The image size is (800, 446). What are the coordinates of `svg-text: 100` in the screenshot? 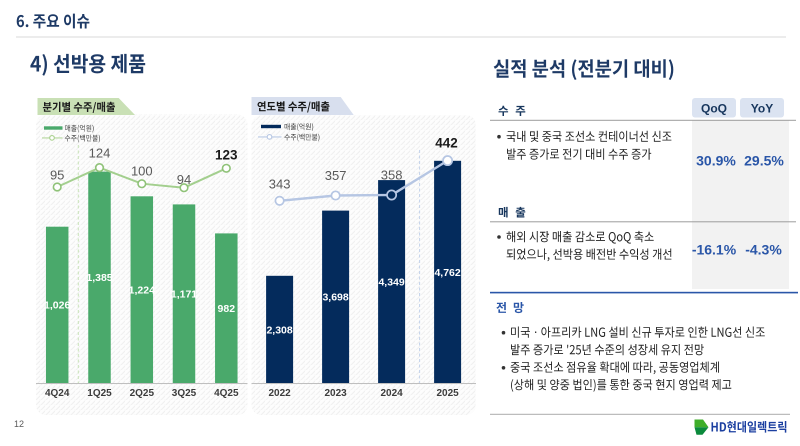 It's located at (142, 171).